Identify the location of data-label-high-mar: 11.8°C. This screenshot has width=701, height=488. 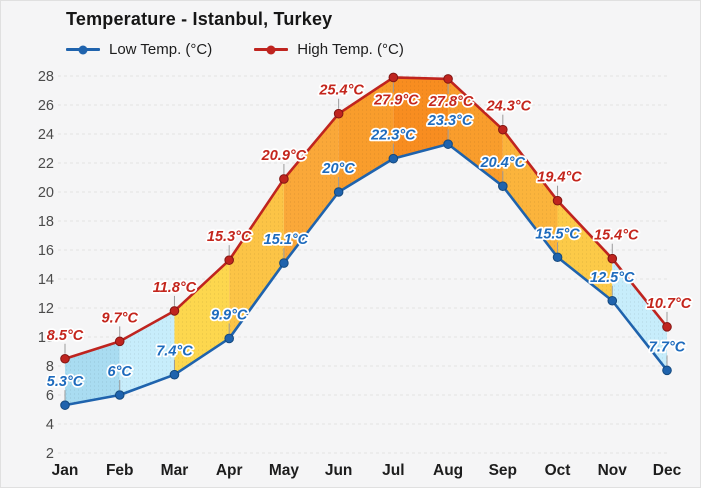
(175, 288).